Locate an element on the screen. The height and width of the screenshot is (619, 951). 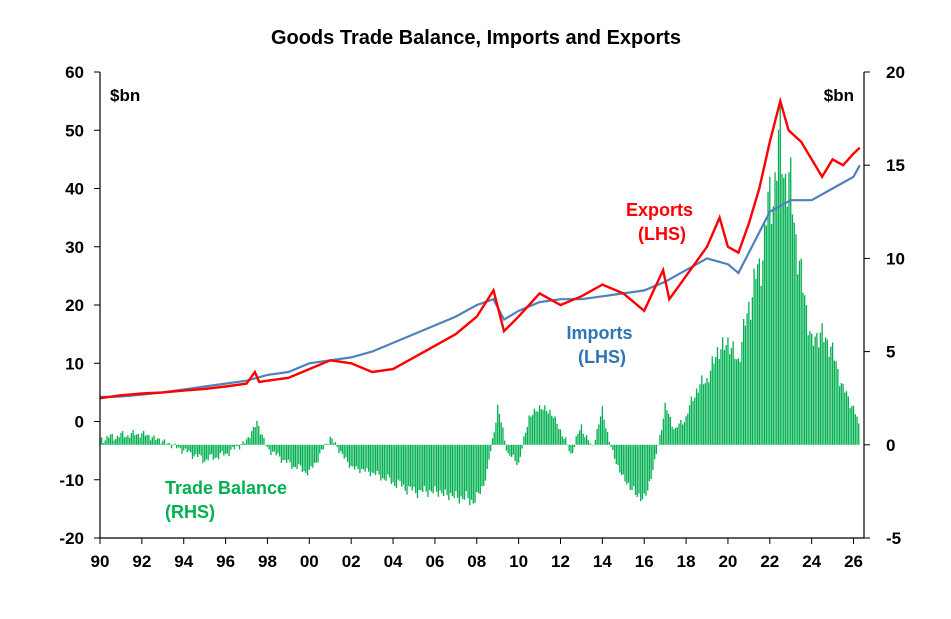
left-tick-label: 0 is located at coordinates (79, 422).